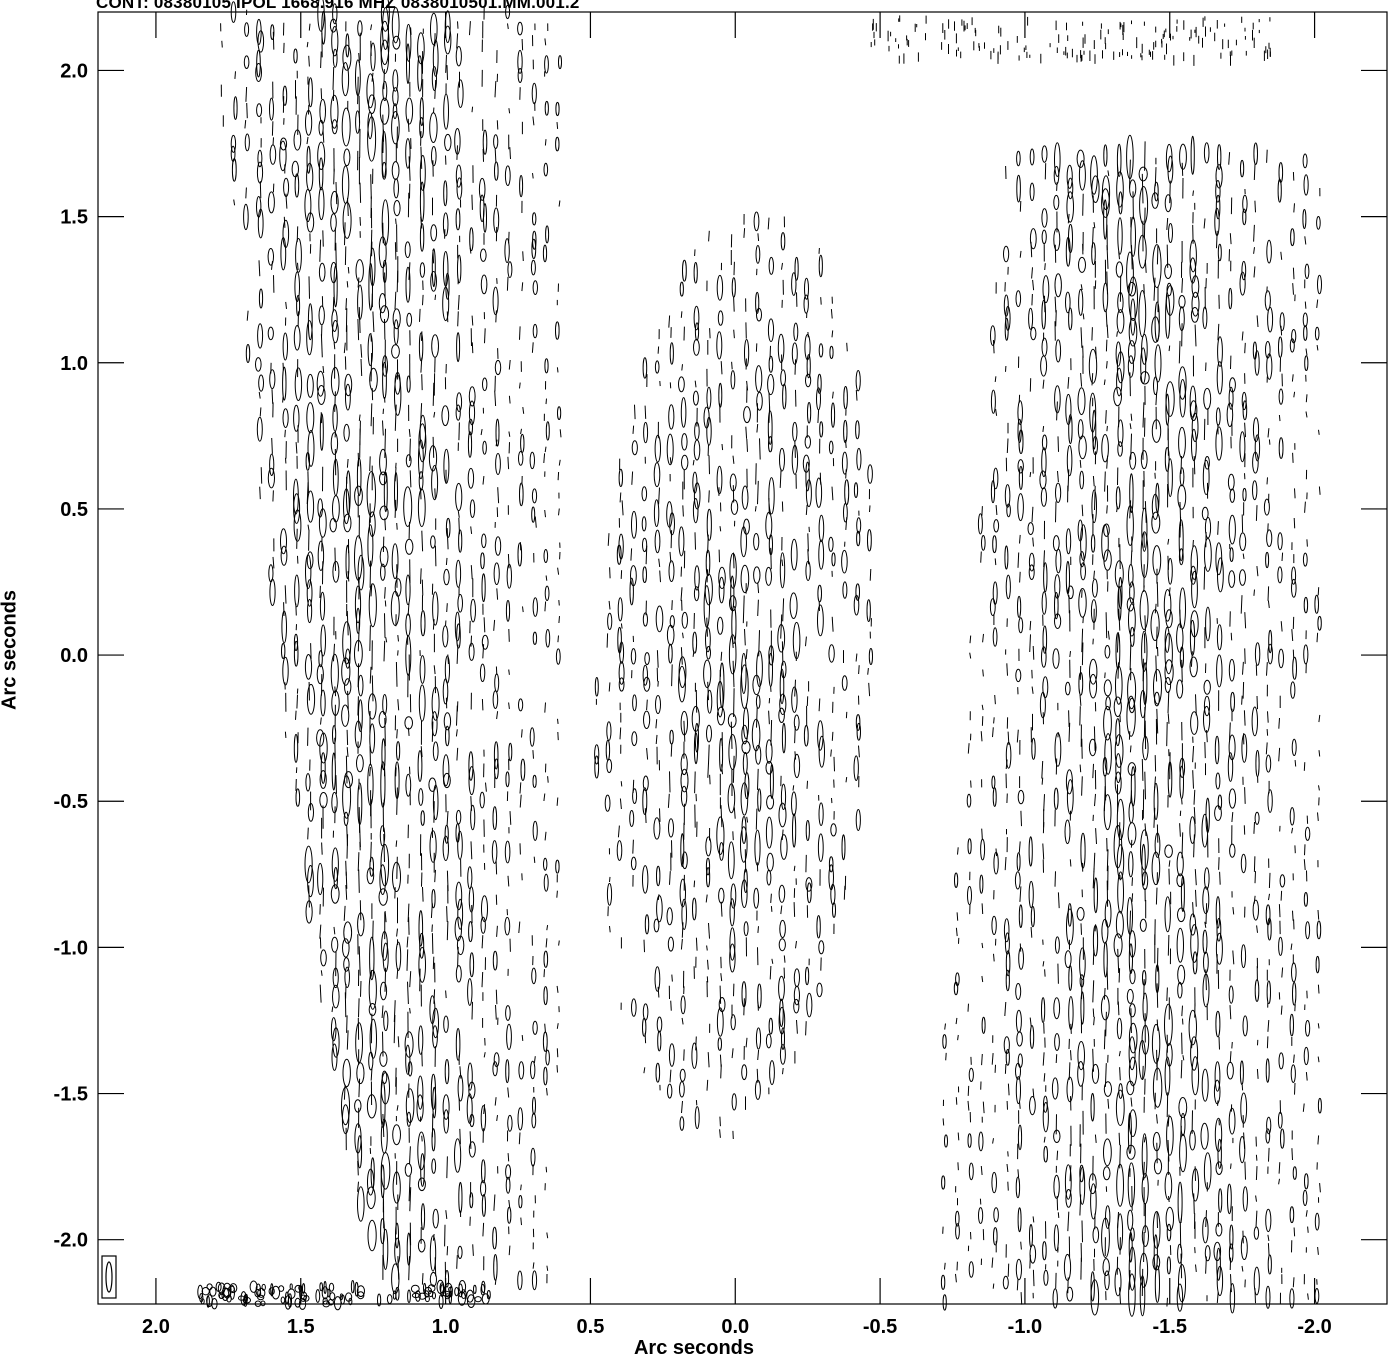 The width and height of the screenshot is (1388, 1364). What do you see at coordinates (446, 1327) in the screenshot?
I see `x-tick-label: 1.0` at bounding box center [446, 1327].